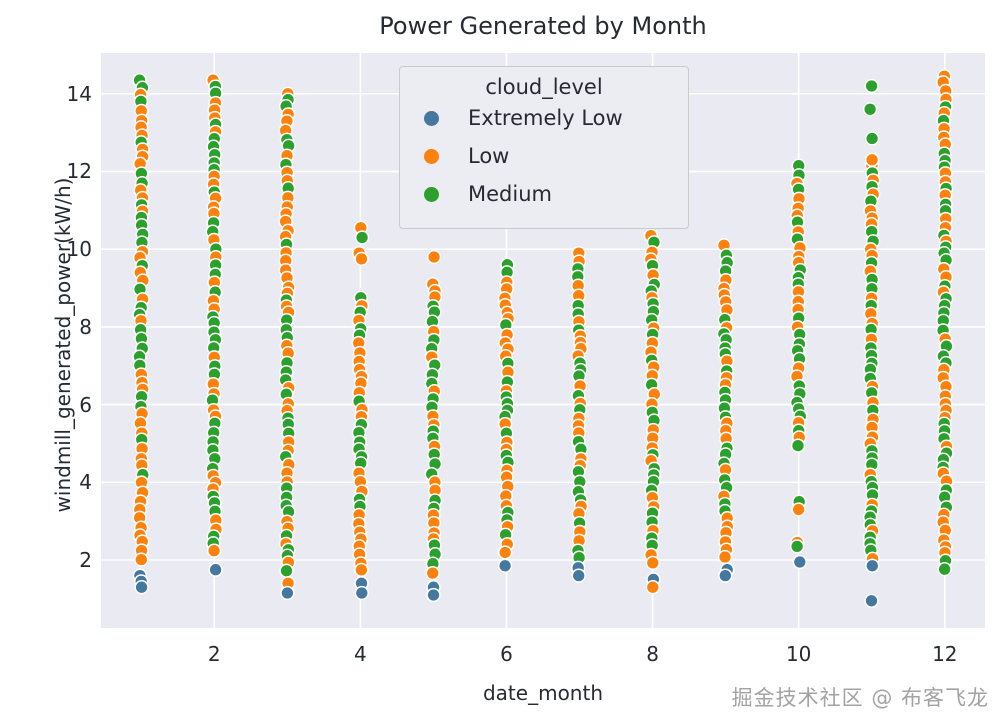  I want to click on y-tick: 8, so click(85, 326).